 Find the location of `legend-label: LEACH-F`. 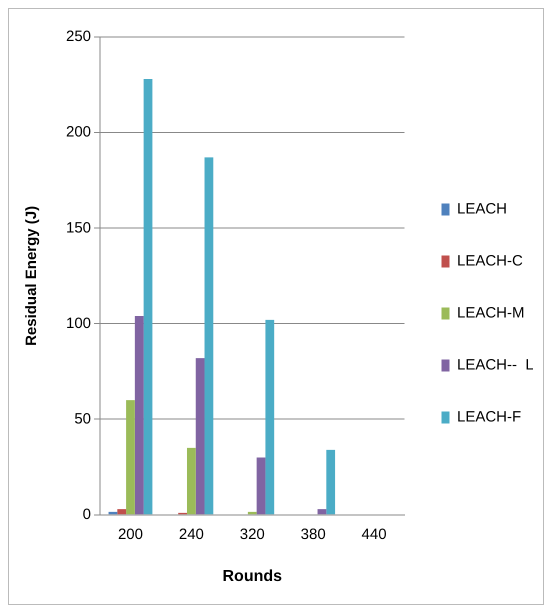

legend-label: LEACH-F is located at coordinates (489, 417).